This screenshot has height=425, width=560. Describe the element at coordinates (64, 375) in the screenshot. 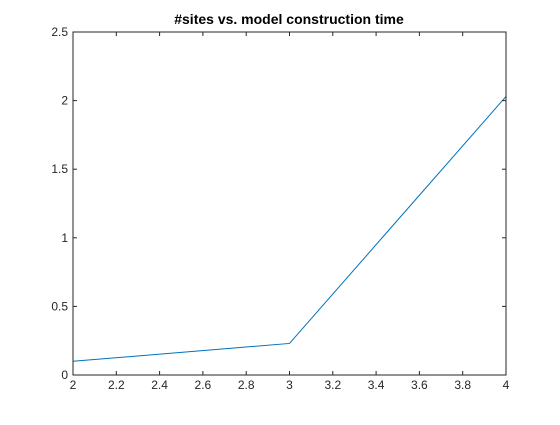

I see `y-tick-label: 0` at that location.